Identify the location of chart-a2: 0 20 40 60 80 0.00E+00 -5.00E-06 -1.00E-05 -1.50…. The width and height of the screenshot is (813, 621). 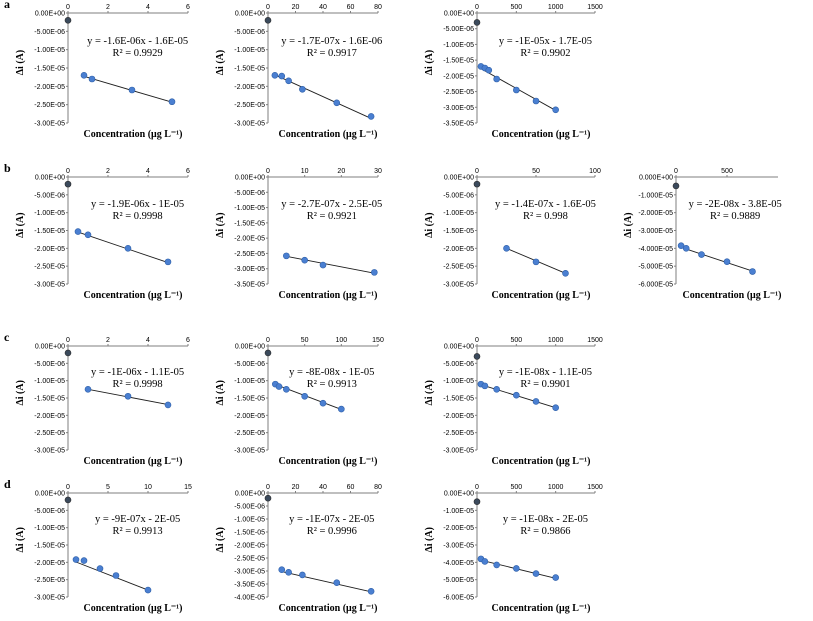
(298, 72).